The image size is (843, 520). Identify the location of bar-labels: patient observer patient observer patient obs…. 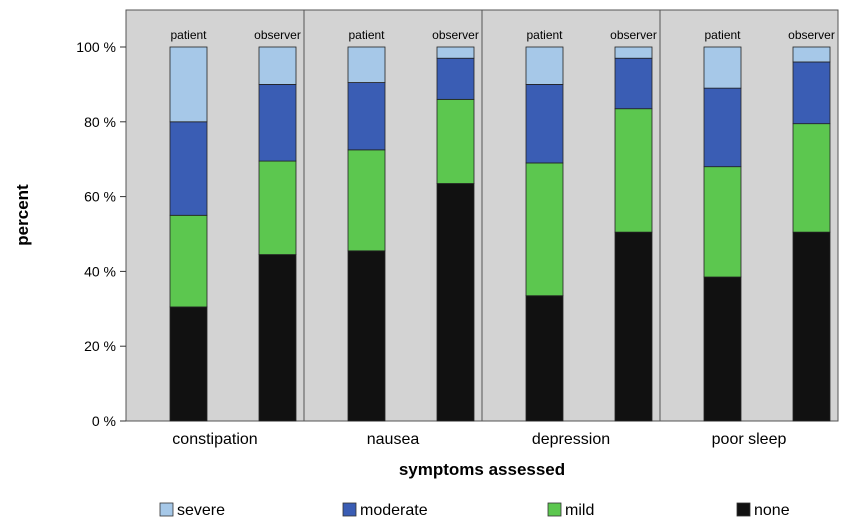
(502, 35).